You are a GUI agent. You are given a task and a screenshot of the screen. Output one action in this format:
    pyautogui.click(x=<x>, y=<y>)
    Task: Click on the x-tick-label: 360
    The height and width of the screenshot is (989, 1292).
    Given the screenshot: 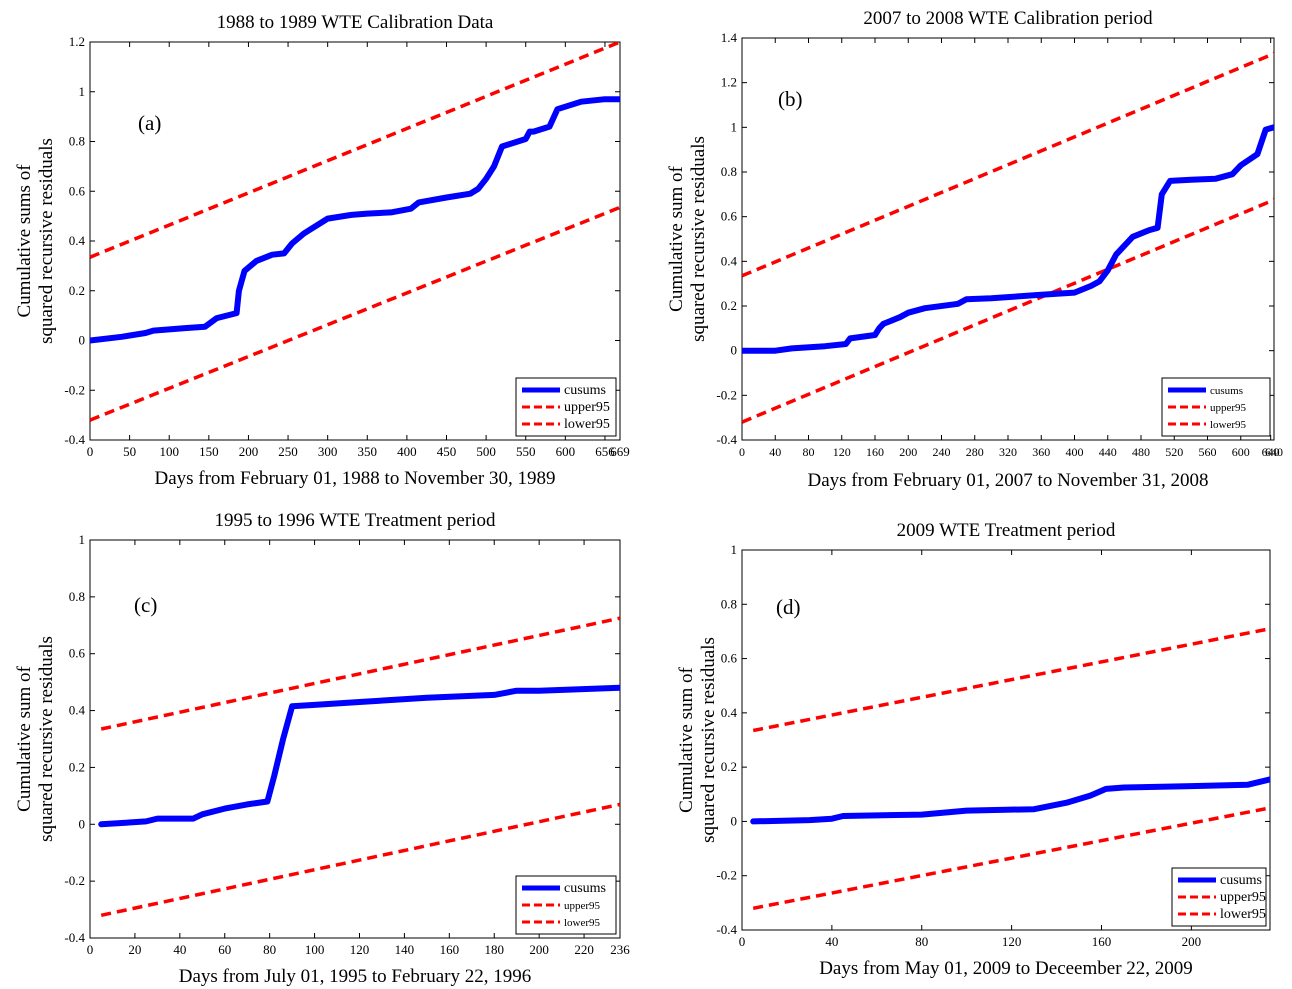 What is the action you would take?
    pyautogui.click(x=1041, y=452)
    